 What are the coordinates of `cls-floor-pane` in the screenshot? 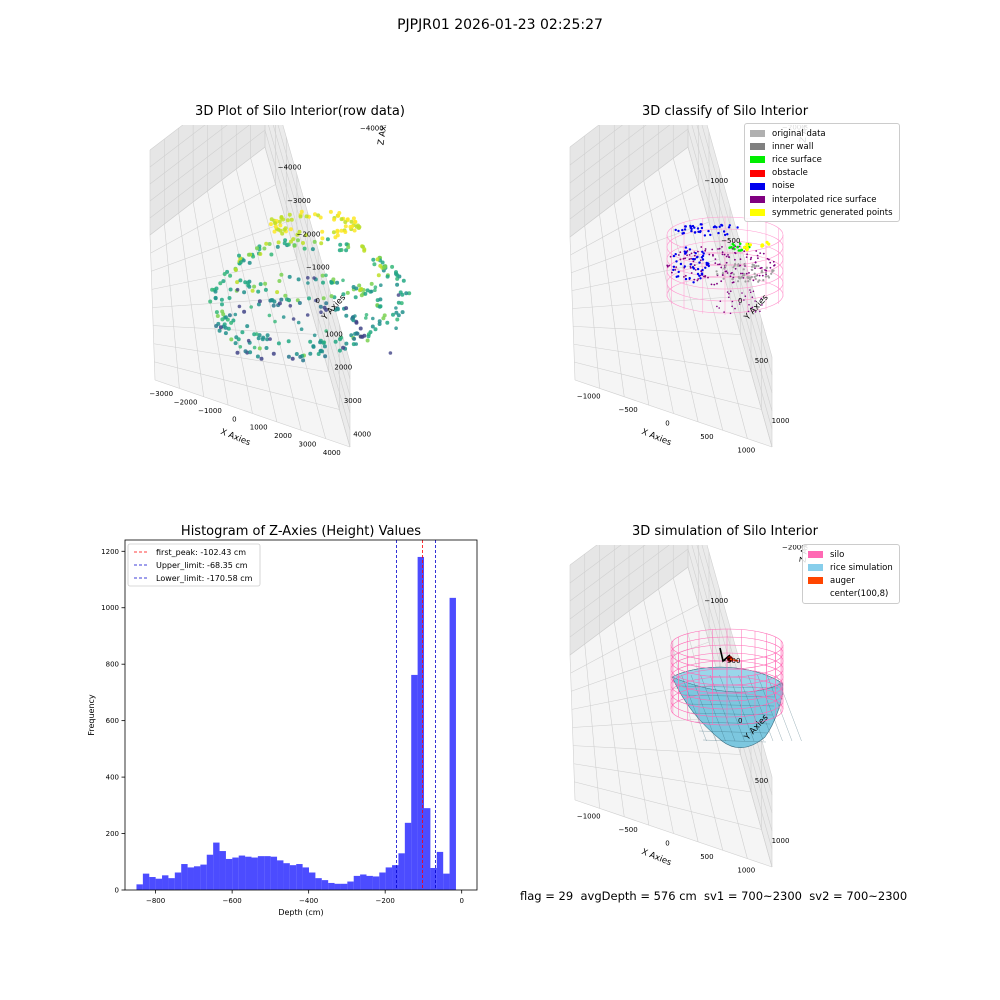 It's located at (671, 297).